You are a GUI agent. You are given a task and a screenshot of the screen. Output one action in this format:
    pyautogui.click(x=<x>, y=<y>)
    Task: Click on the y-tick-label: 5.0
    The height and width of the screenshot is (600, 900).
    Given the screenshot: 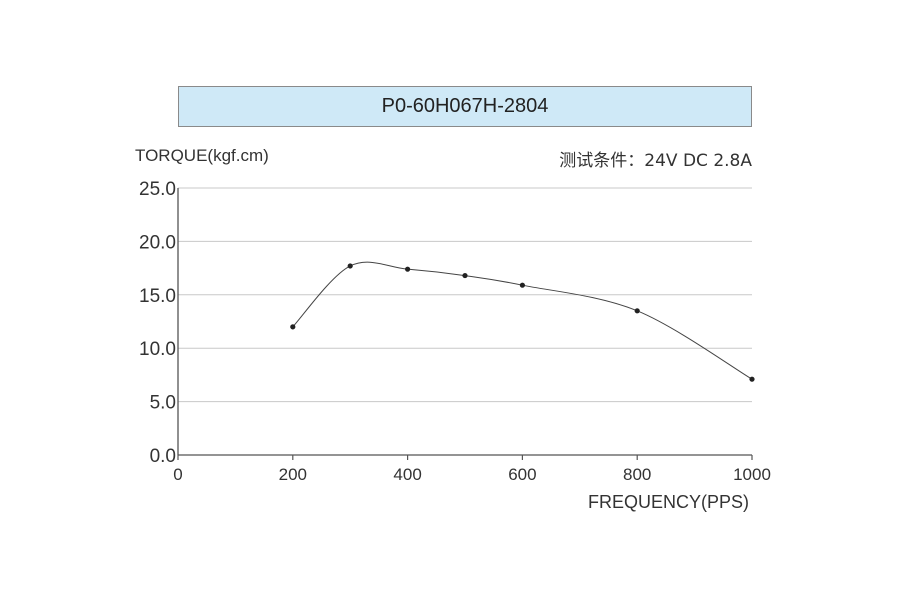 What is the action you would take?
    pyautogui.click(x=163, y=403)
    